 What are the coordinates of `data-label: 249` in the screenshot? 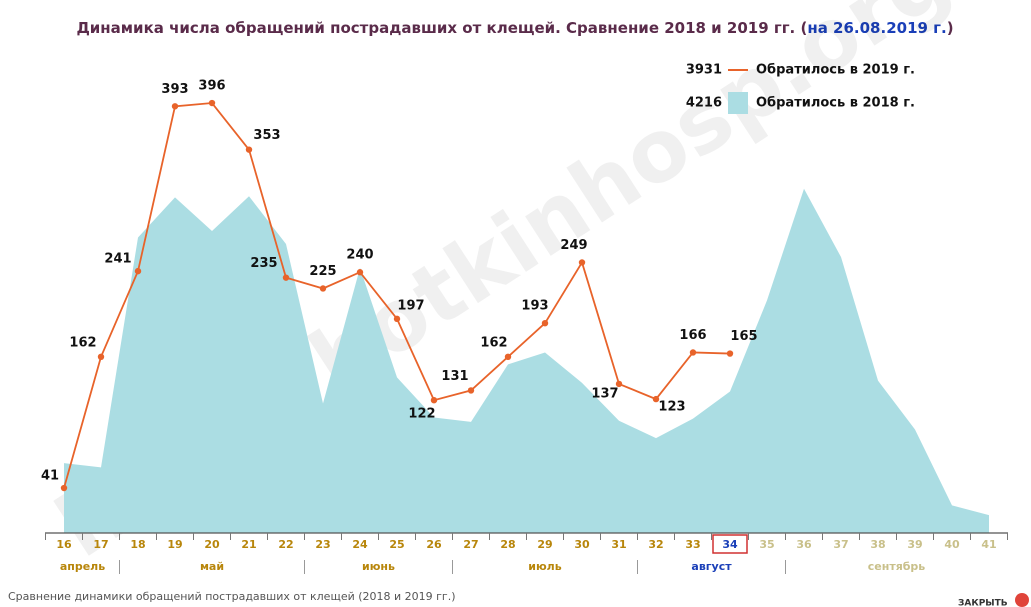 It's located at (573, 245).